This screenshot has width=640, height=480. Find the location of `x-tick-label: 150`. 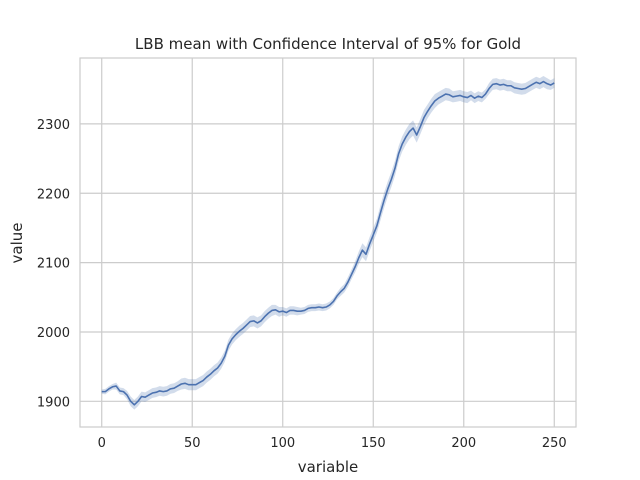

x-tick-label: 150 is located at coordinates (373, 443).